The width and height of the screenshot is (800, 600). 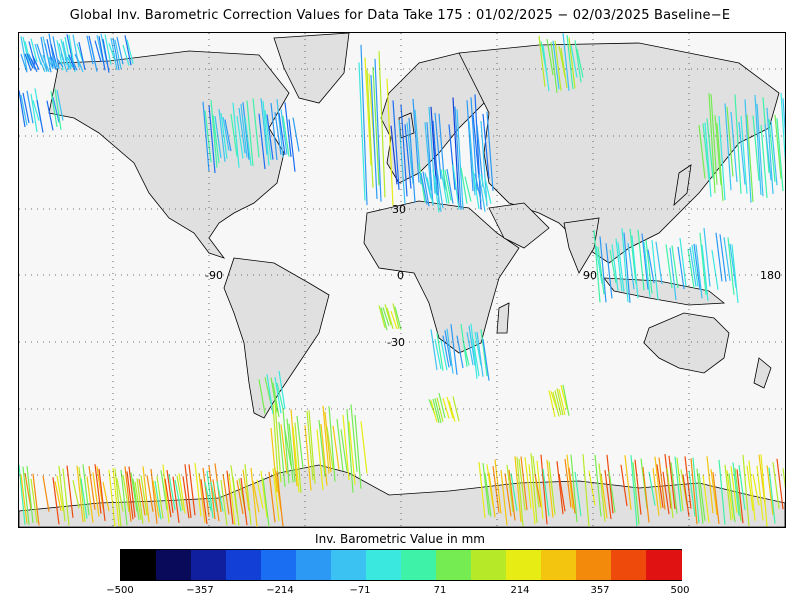 I want to click on lon-label-minus-90: -90, so click(x=214, y=275).